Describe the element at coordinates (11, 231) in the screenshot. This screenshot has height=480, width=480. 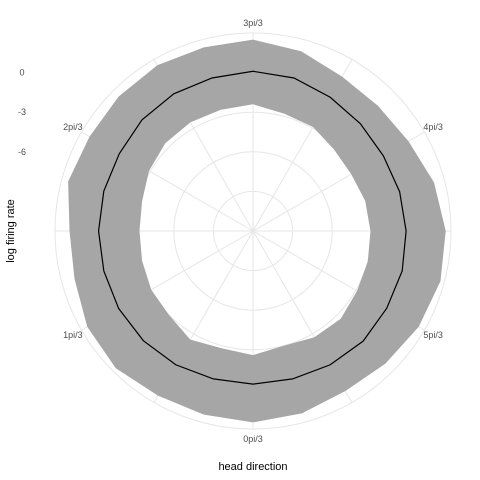
I see `y-axis-title: log firing rate` at that location.